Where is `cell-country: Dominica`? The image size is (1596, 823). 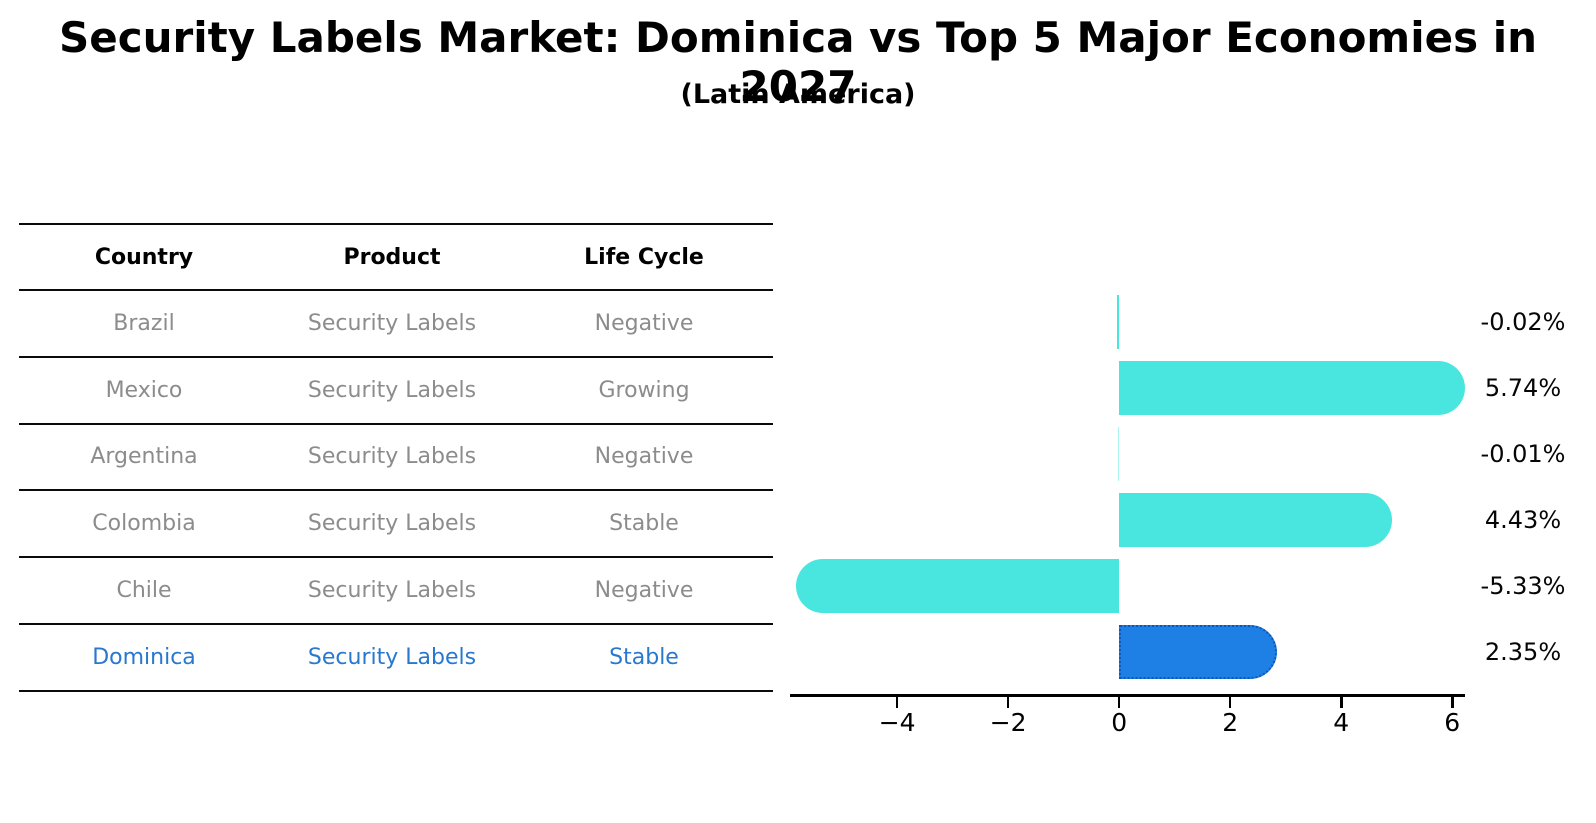
cell-country: Dominica is located at coordinates (144, 657).